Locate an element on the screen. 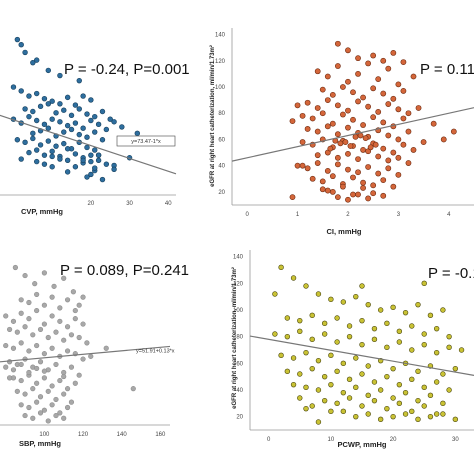 The image size is (474, 474). x-tick-label-pcwp: 0 is located at coordinates (269, 440).